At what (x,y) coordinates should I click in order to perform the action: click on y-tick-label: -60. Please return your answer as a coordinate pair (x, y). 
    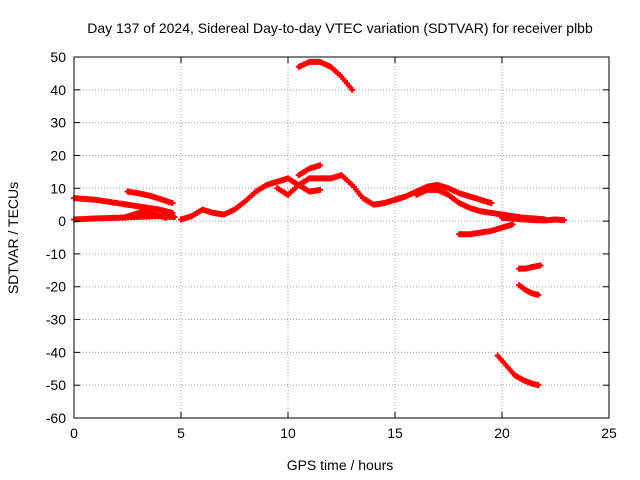
    Looking at the image, I should click on (56, 418).